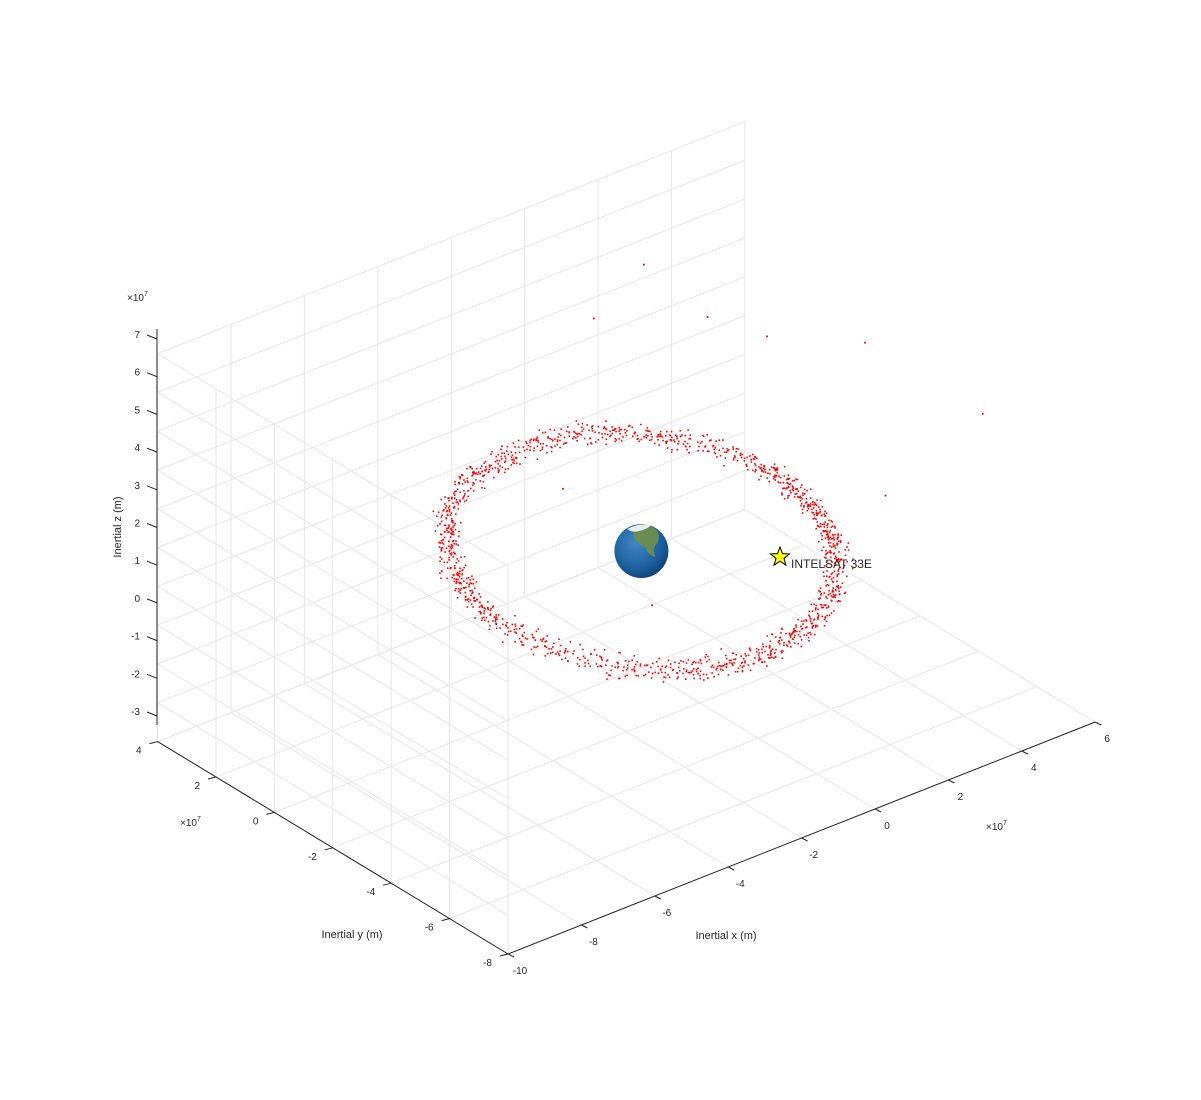 The height and width of the screenshot is (1100, 1201). I want to click on z-multiplier: ×10⁷, so click(137, 297).